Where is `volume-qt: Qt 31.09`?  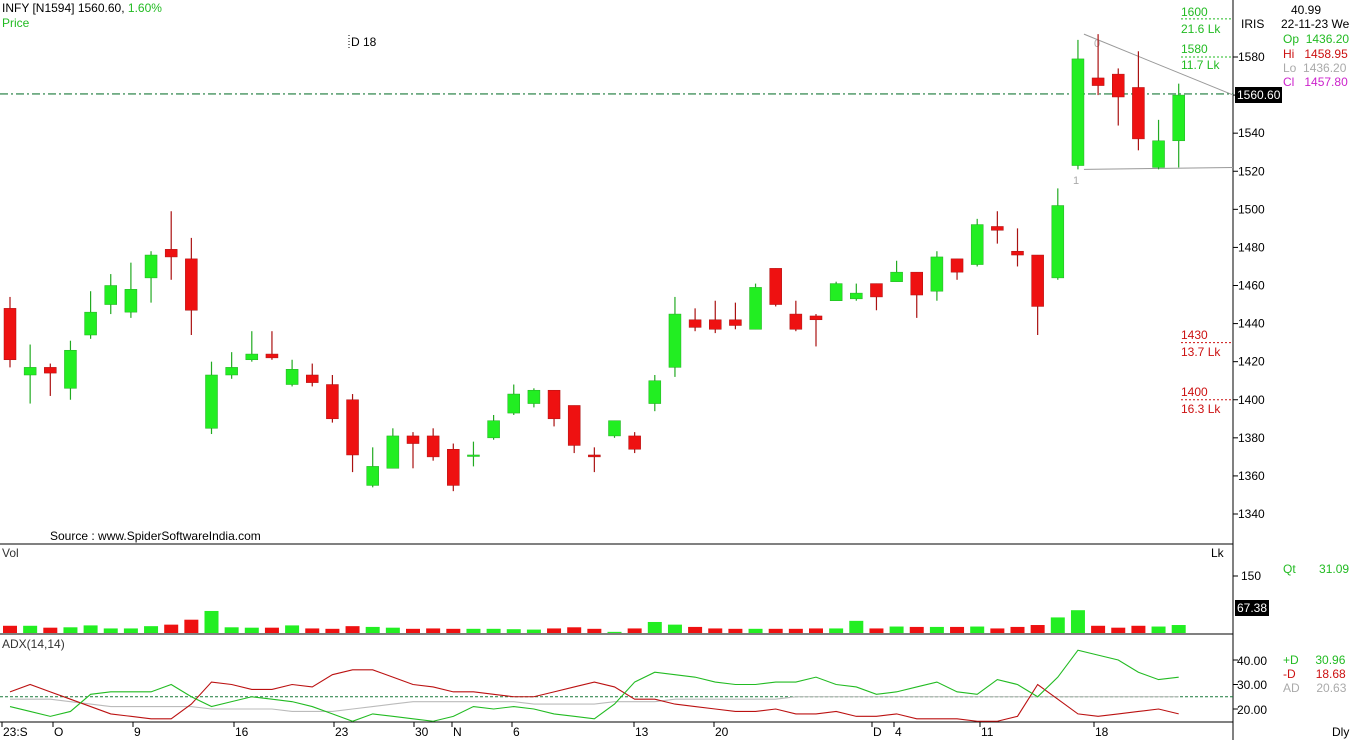 volume-qt: Qt 31.09 is located at coordinates (1316, 569).